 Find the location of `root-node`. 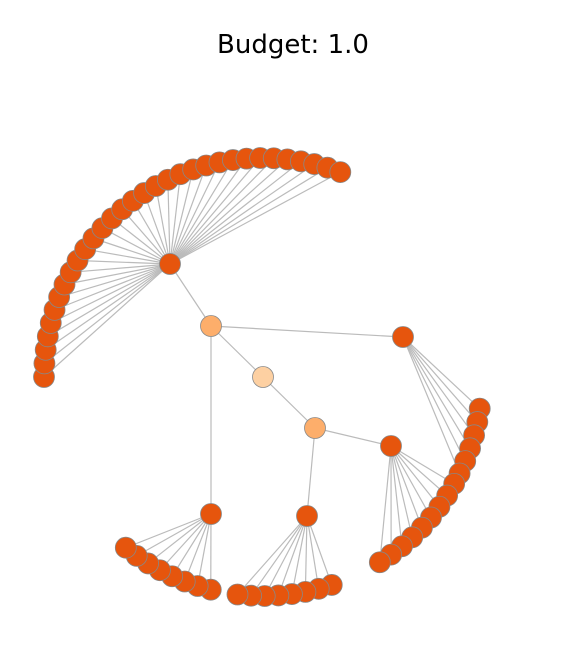

root-node is located at coordinates (263, 377).